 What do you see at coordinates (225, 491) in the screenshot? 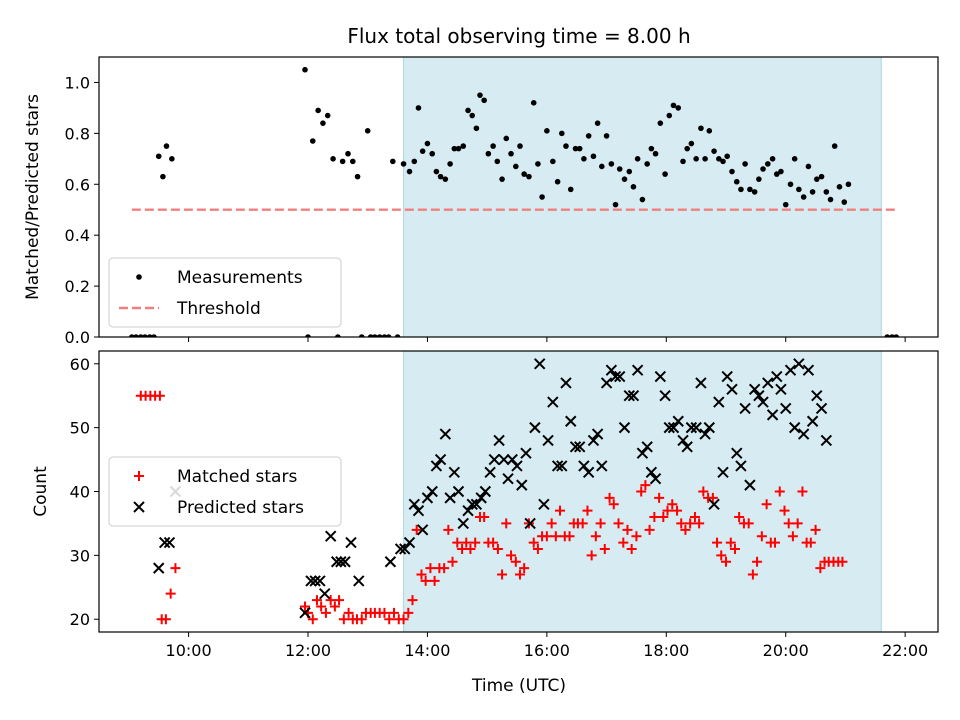
I see `legend: Matched stars Predicted stars` at bounding box center [225, 491].